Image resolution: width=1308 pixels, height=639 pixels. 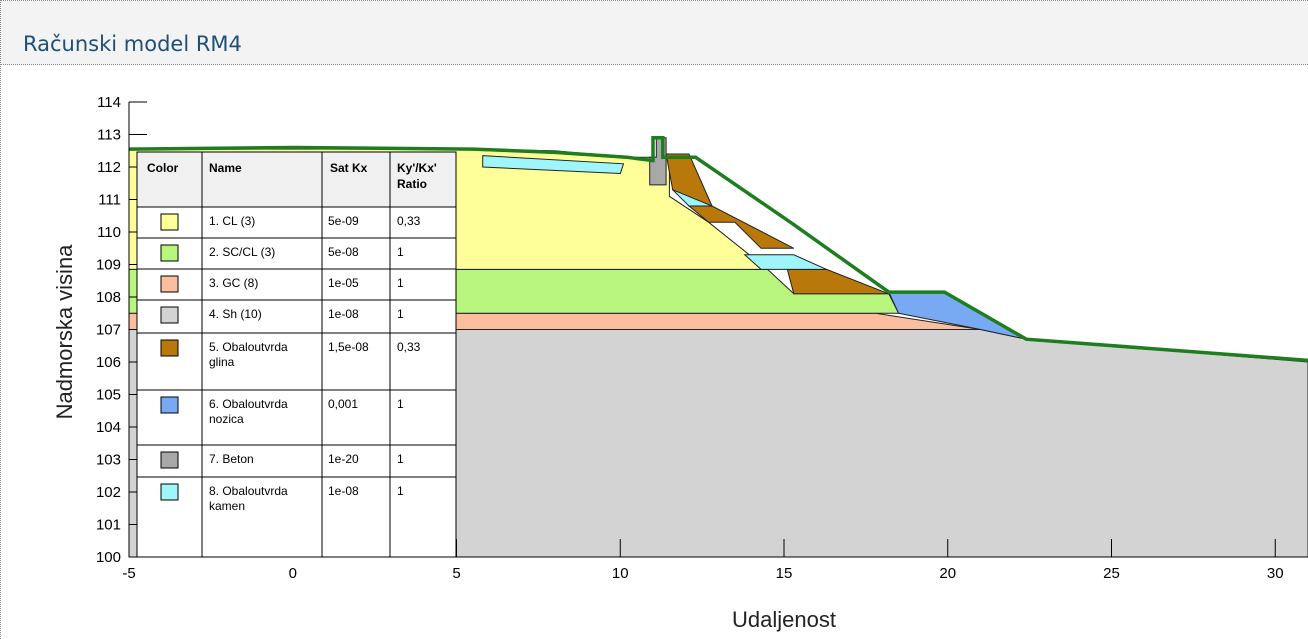 I want to click on legend-header-row, so click(x=296, y=179).